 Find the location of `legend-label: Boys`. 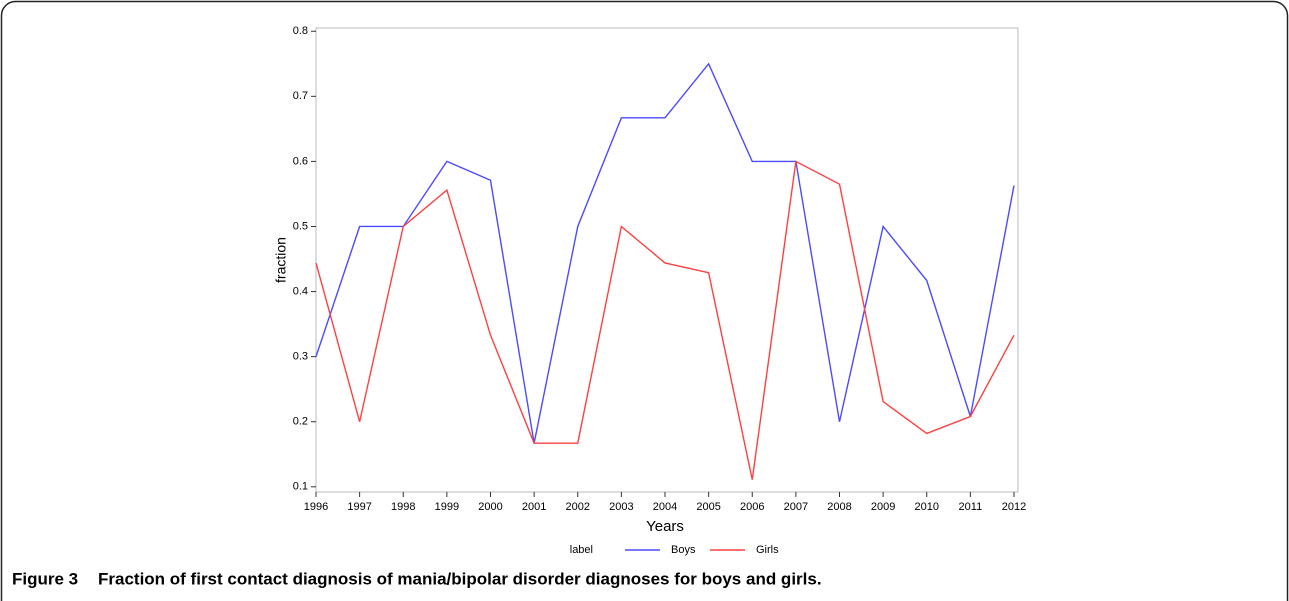

legend-label: Boys is located at coordinates (683, 550).